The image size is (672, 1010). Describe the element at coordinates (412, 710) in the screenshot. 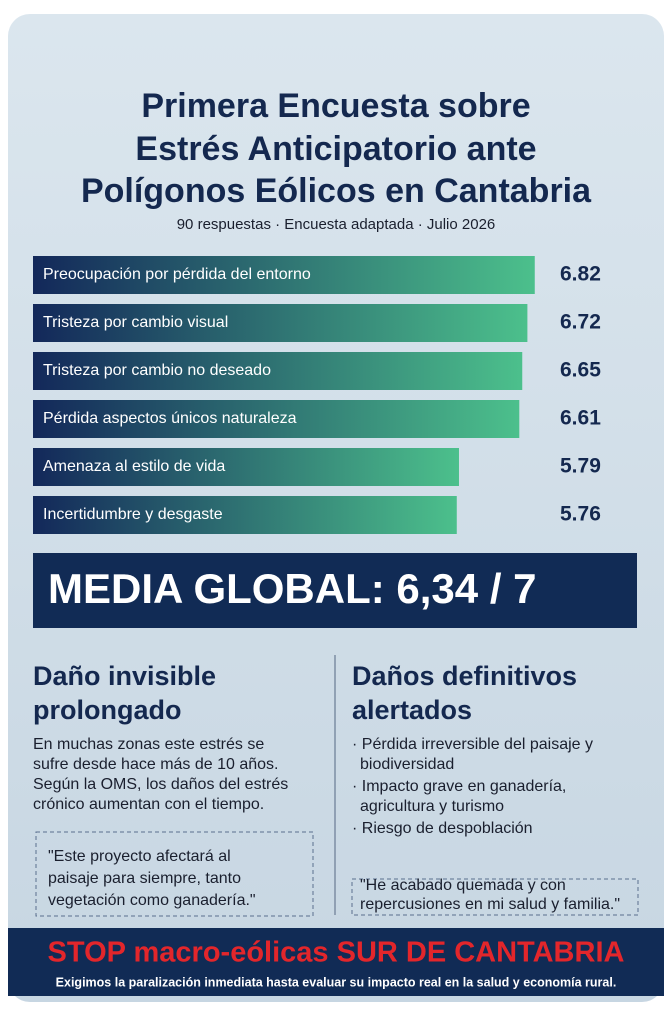

I see `heading: alertados` at that location.